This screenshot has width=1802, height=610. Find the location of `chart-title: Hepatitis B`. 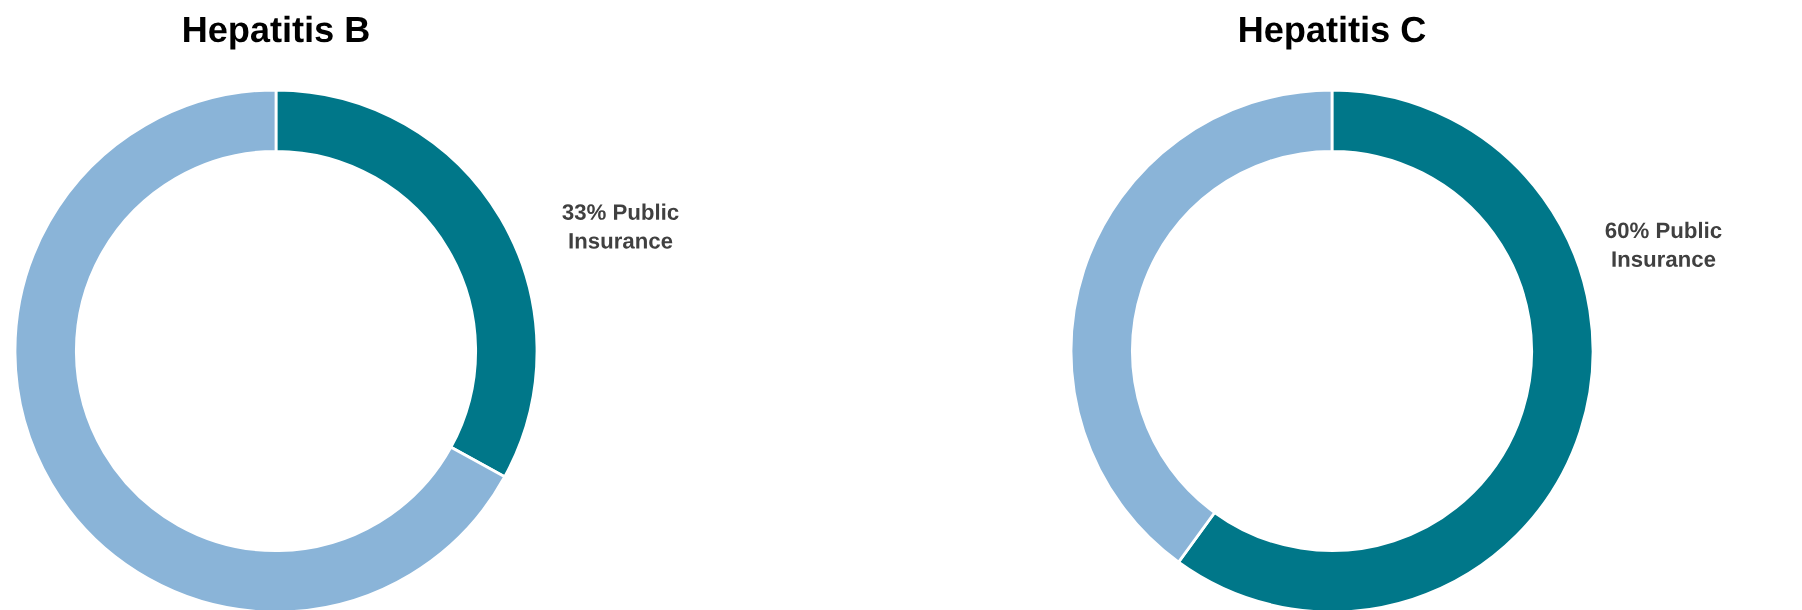

chart-title: Hepatitis B is located at coordinates (276, 32).